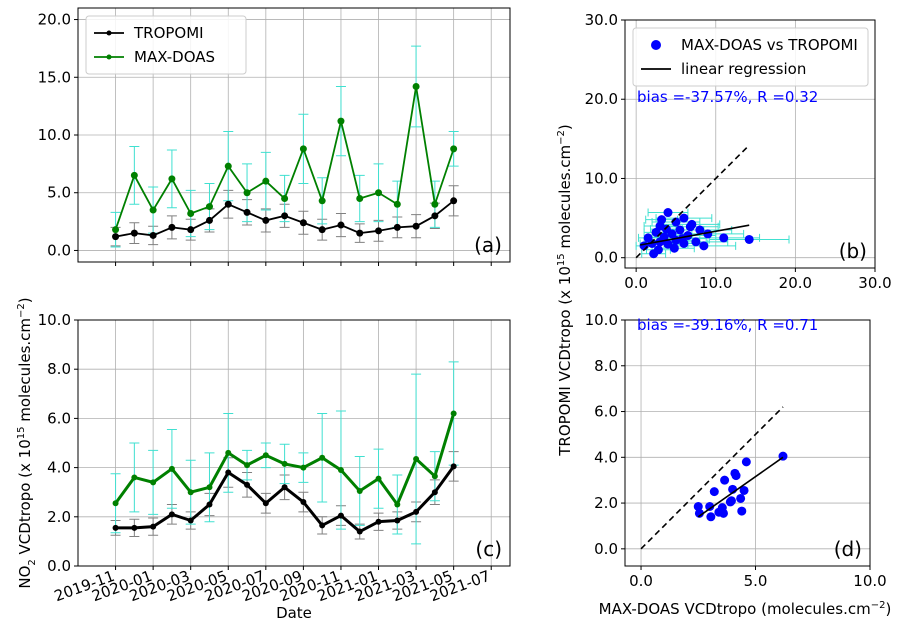 The width and height of the screenshot is (922, 622). What do you see at coordinates (488, 549) in the screenshot?
I see `panel-label: (c)` at bounding box center [488, 549].